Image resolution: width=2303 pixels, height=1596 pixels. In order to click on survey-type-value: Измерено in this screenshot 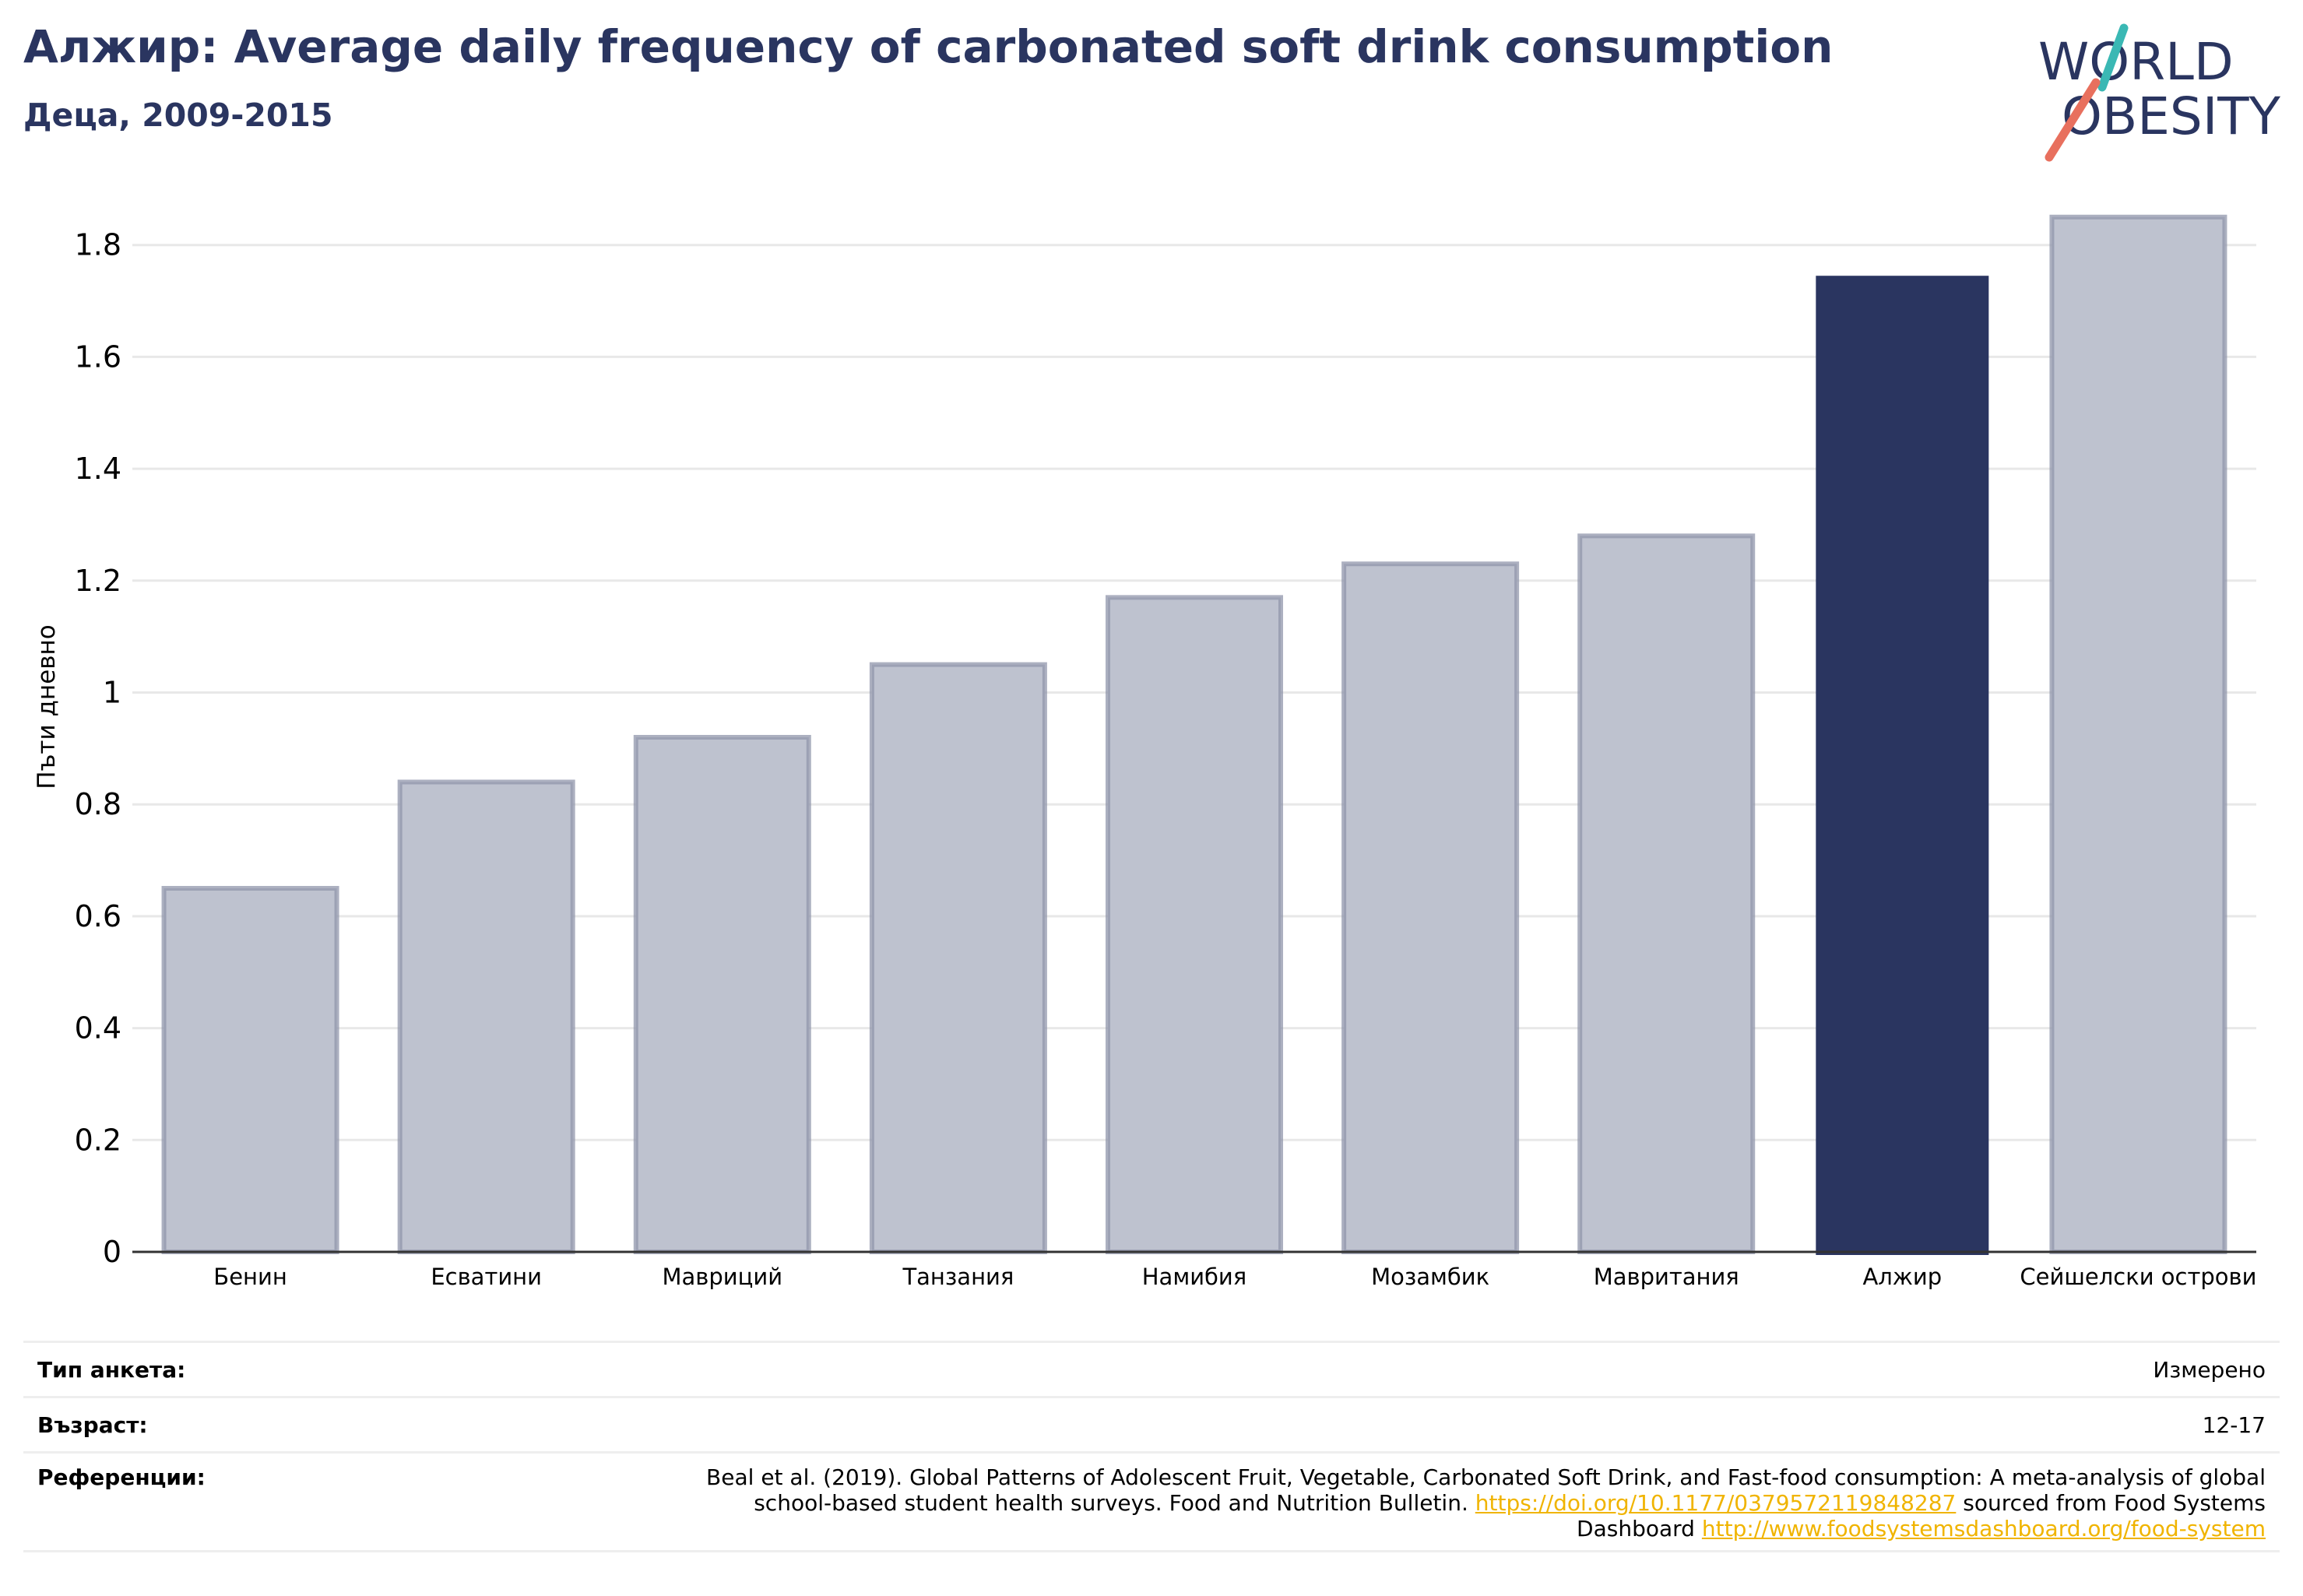, I will do `click(2210, 1369)`.